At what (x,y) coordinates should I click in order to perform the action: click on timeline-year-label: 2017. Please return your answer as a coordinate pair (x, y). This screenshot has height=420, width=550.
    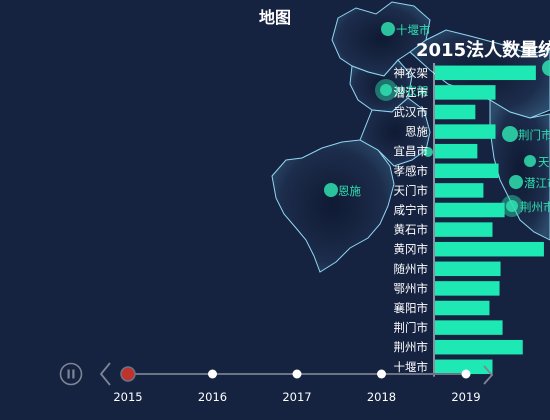
    Looking at the image, I should click on (296, 397).